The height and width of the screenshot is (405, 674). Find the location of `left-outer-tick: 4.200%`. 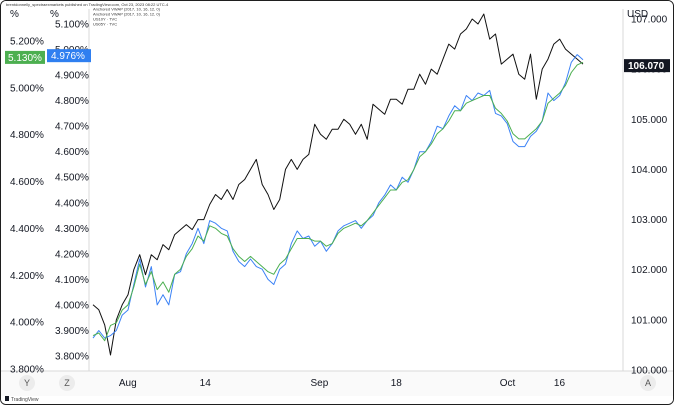

left-outer-tick: 4.200% is located at coordinates (27, 276).